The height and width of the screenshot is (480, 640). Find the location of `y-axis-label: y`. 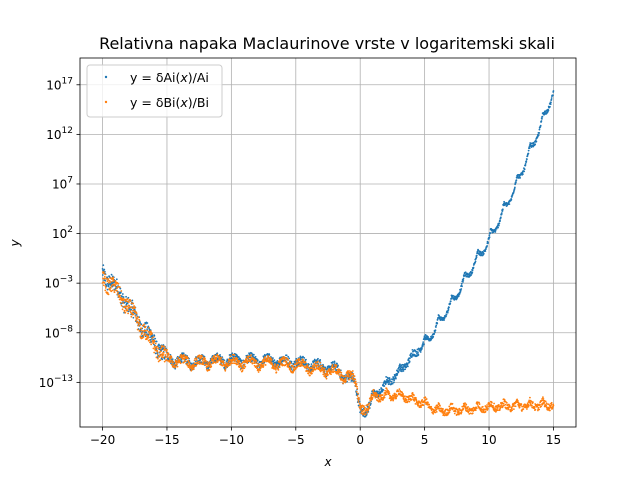

y-axis-label: y is located at coordinates (15, 243).